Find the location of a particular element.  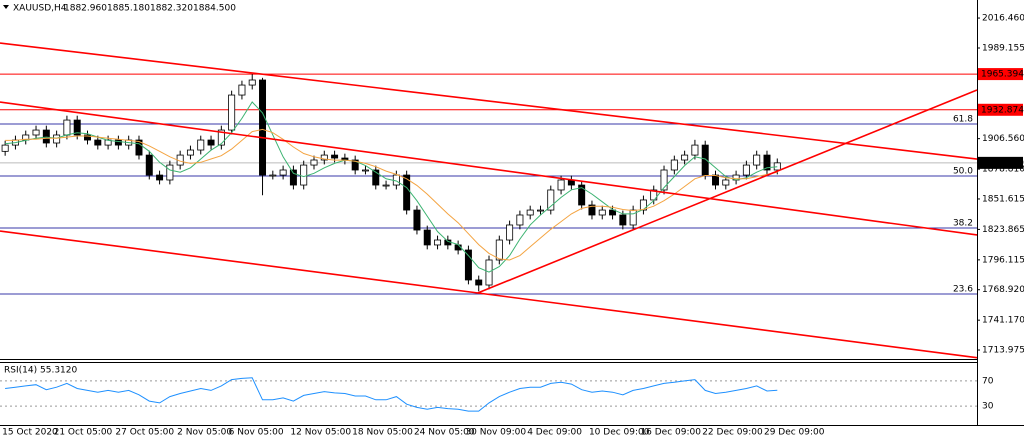

quote: 1882.960 is located at coordinates (85, 9).